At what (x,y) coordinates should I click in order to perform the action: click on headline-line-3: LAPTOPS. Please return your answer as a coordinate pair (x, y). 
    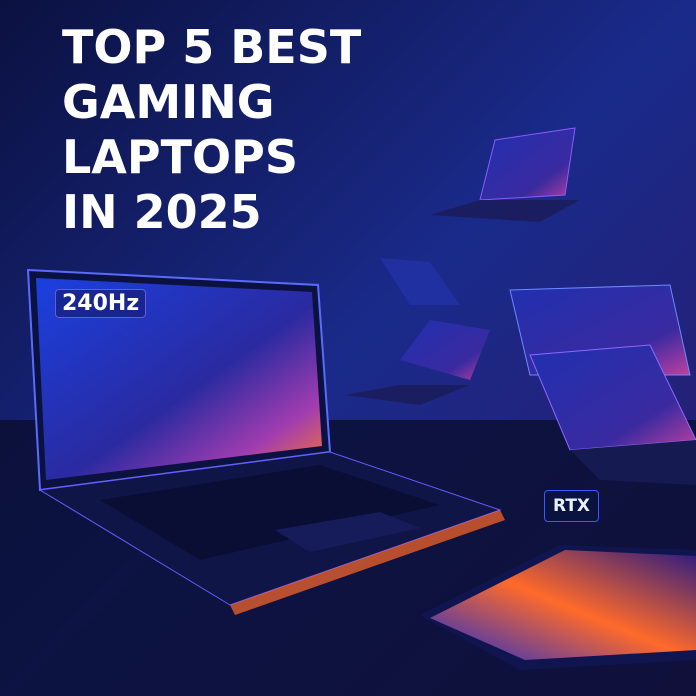
    Looking at the image, I should click on (180, 157).